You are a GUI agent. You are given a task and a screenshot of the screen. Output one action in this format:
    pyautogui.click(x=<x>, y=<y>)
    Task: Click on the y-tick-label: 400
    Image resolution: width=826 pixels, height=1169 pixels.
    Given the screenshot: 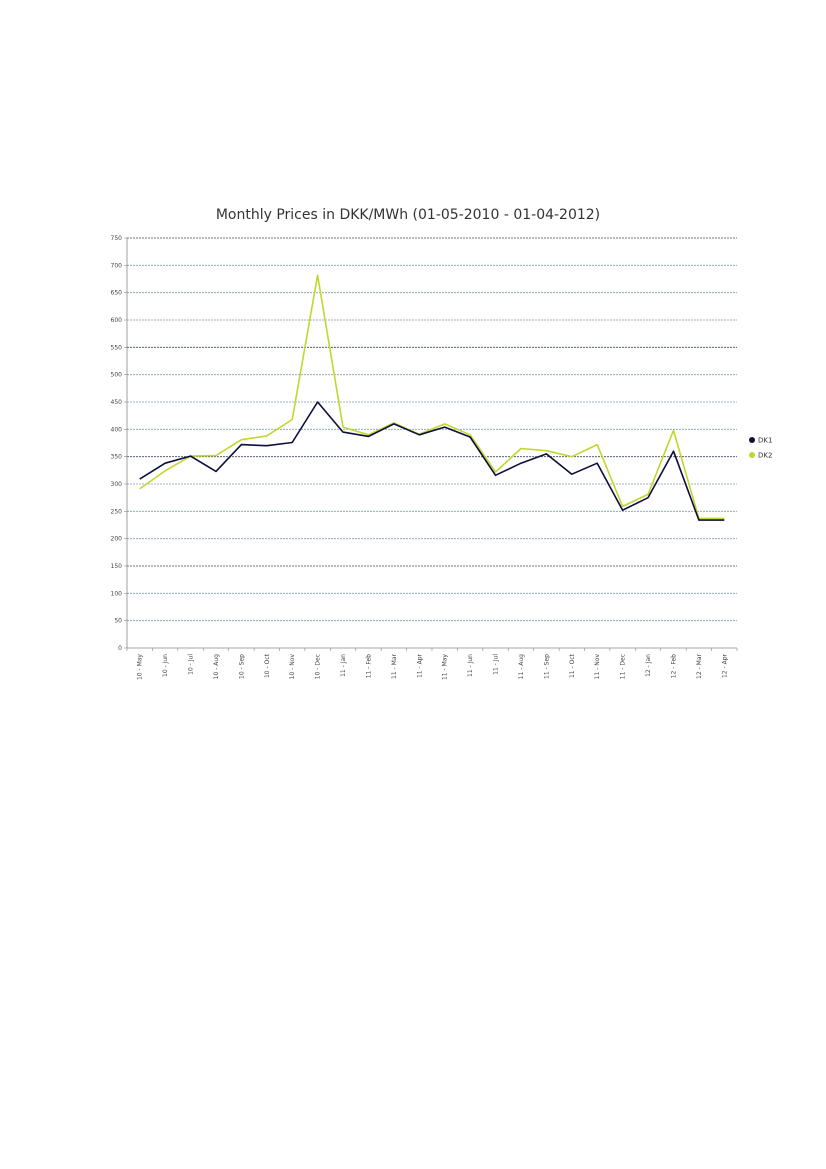 What is the action you would take?
    pyautogui.click(x=117, y=429)
    